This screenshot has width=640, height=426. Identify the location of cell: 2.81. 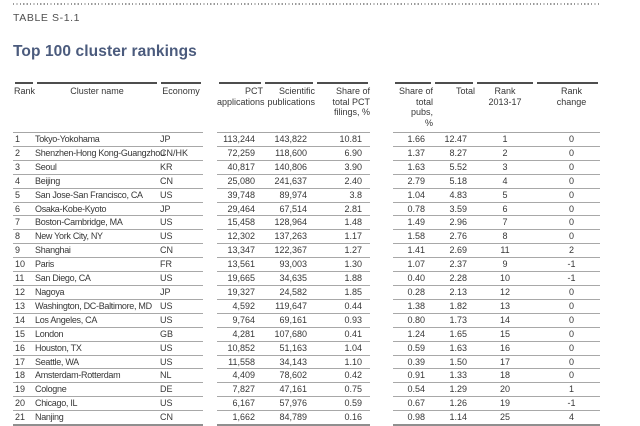
(342, 209).